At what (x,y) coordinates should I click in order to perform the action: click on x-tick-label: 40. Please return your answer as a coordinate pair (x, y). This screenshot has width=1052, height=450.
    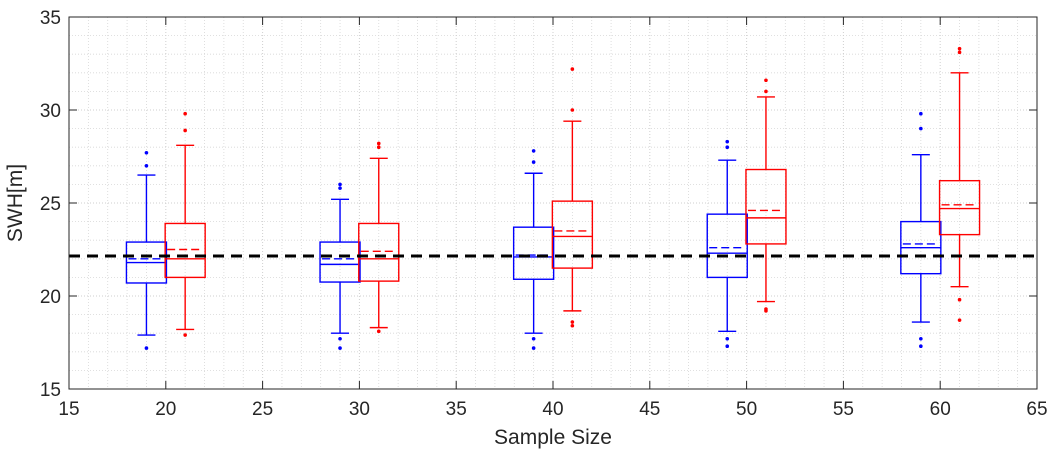
    Looking at the image, I should click on (552, 409).